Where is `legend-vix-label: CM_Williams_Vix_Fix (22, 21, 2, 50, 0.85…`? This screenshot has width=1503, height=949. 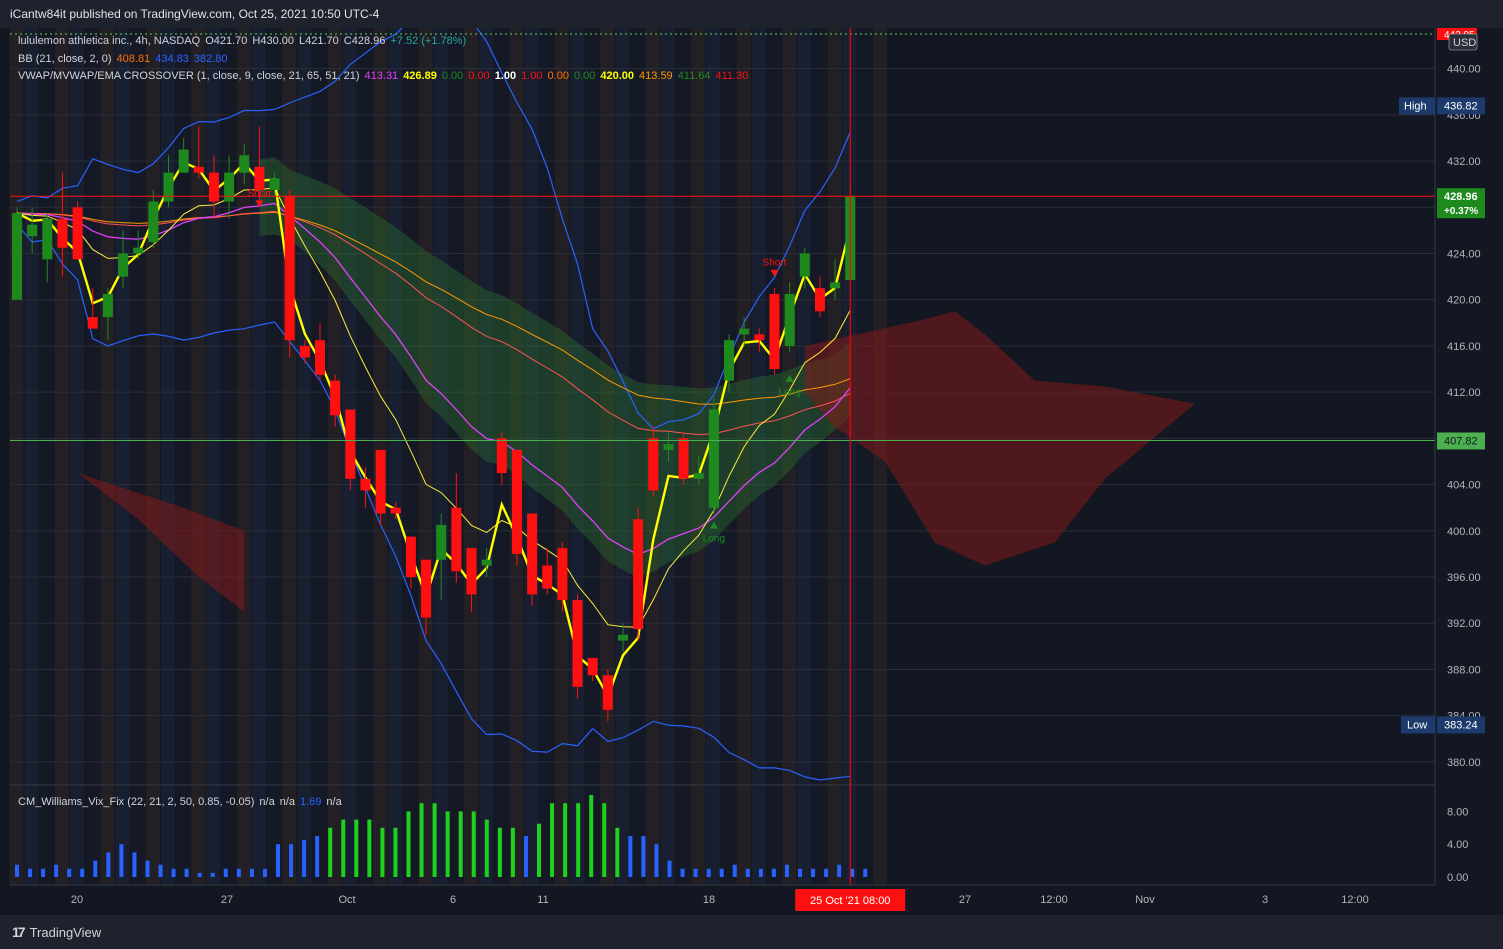
legend-vix-label: CM_Williams_Vix_Fix (22, 21, 2, 50, 0.85… is located at coordinates (136, 802).